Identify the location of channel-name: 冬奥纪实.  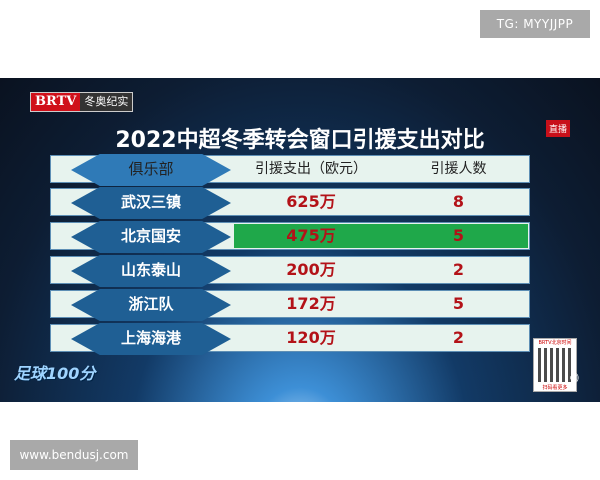
(106, 102).